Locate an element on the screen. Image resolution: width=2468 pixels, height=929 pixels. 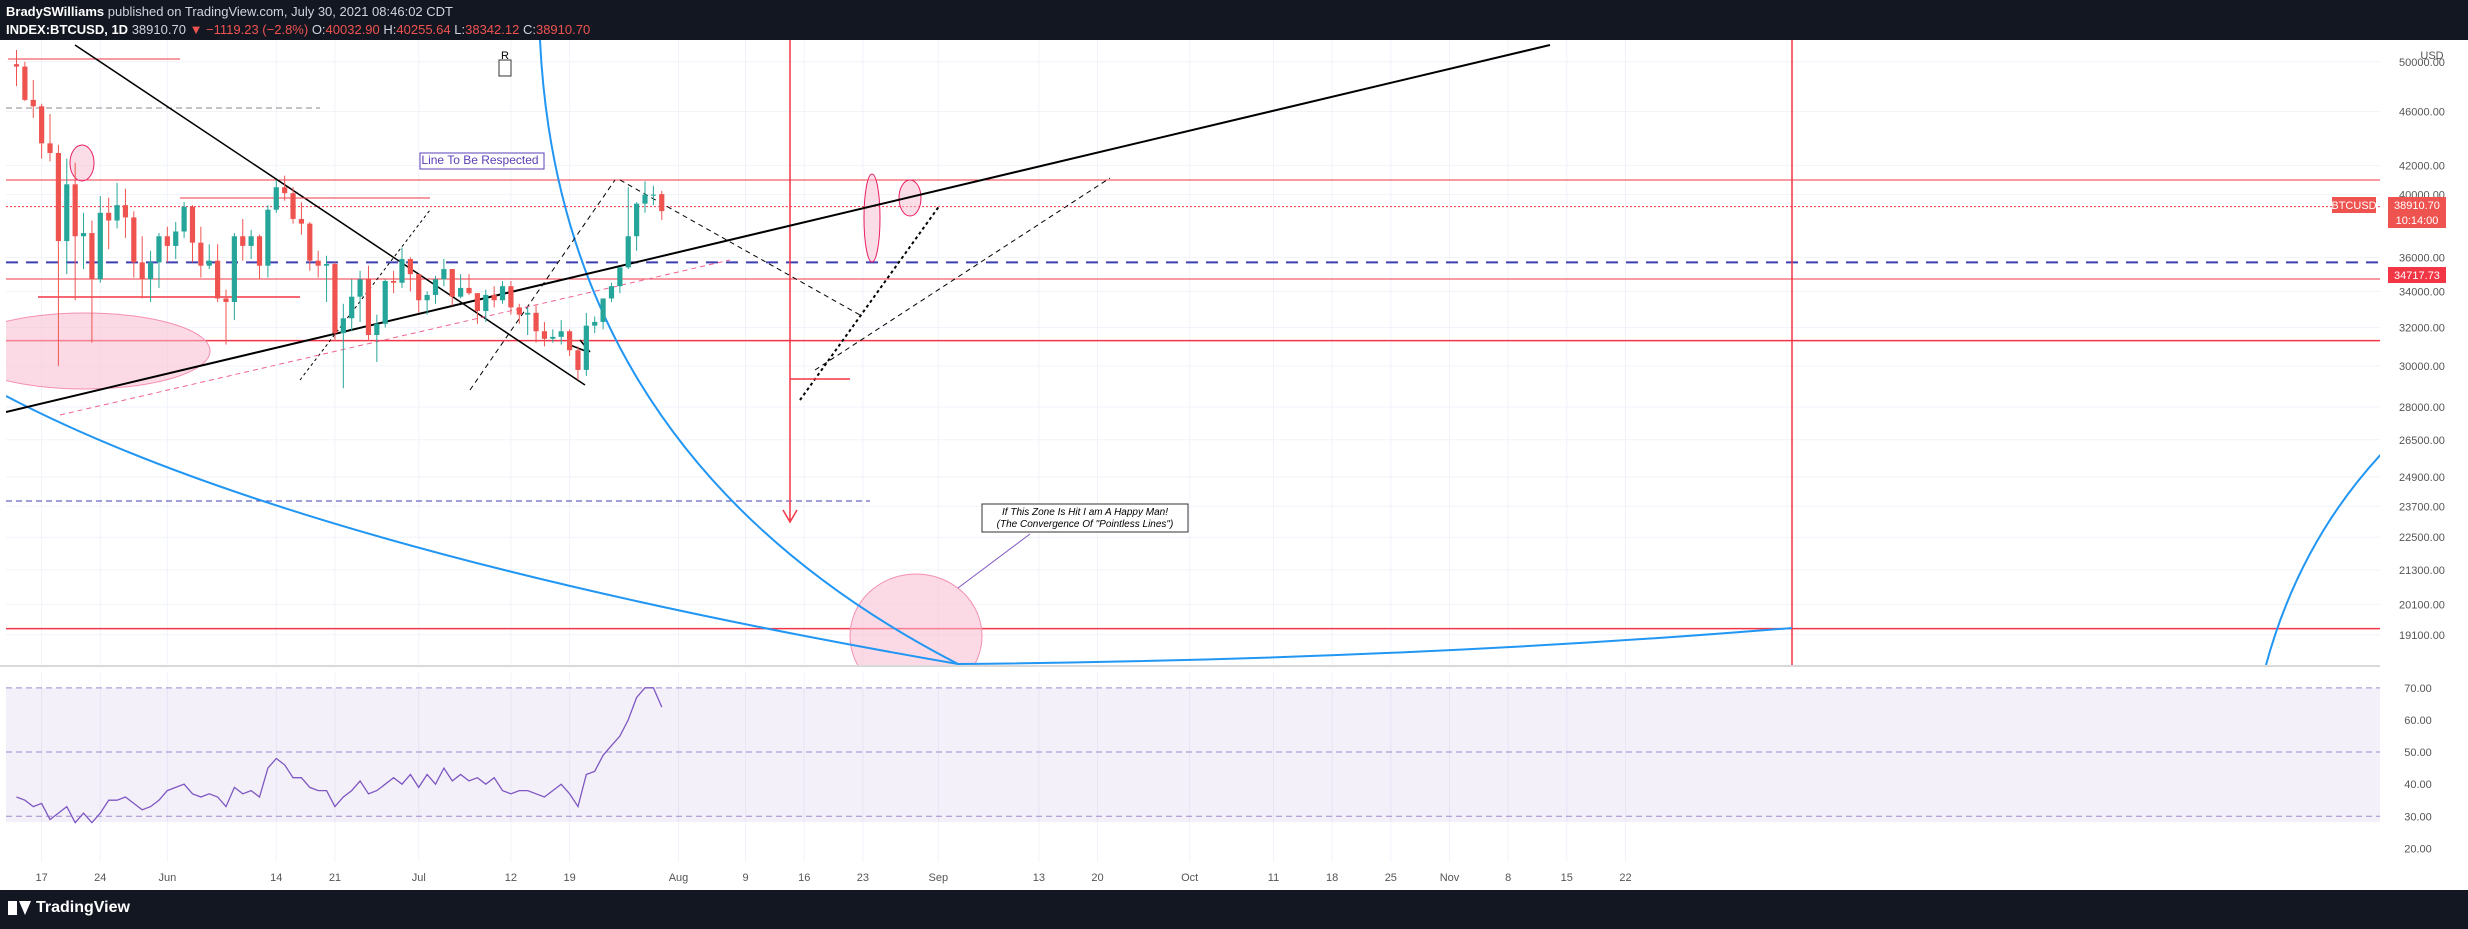
time-tick-label: 25 is located at coordinates (1391, 878).